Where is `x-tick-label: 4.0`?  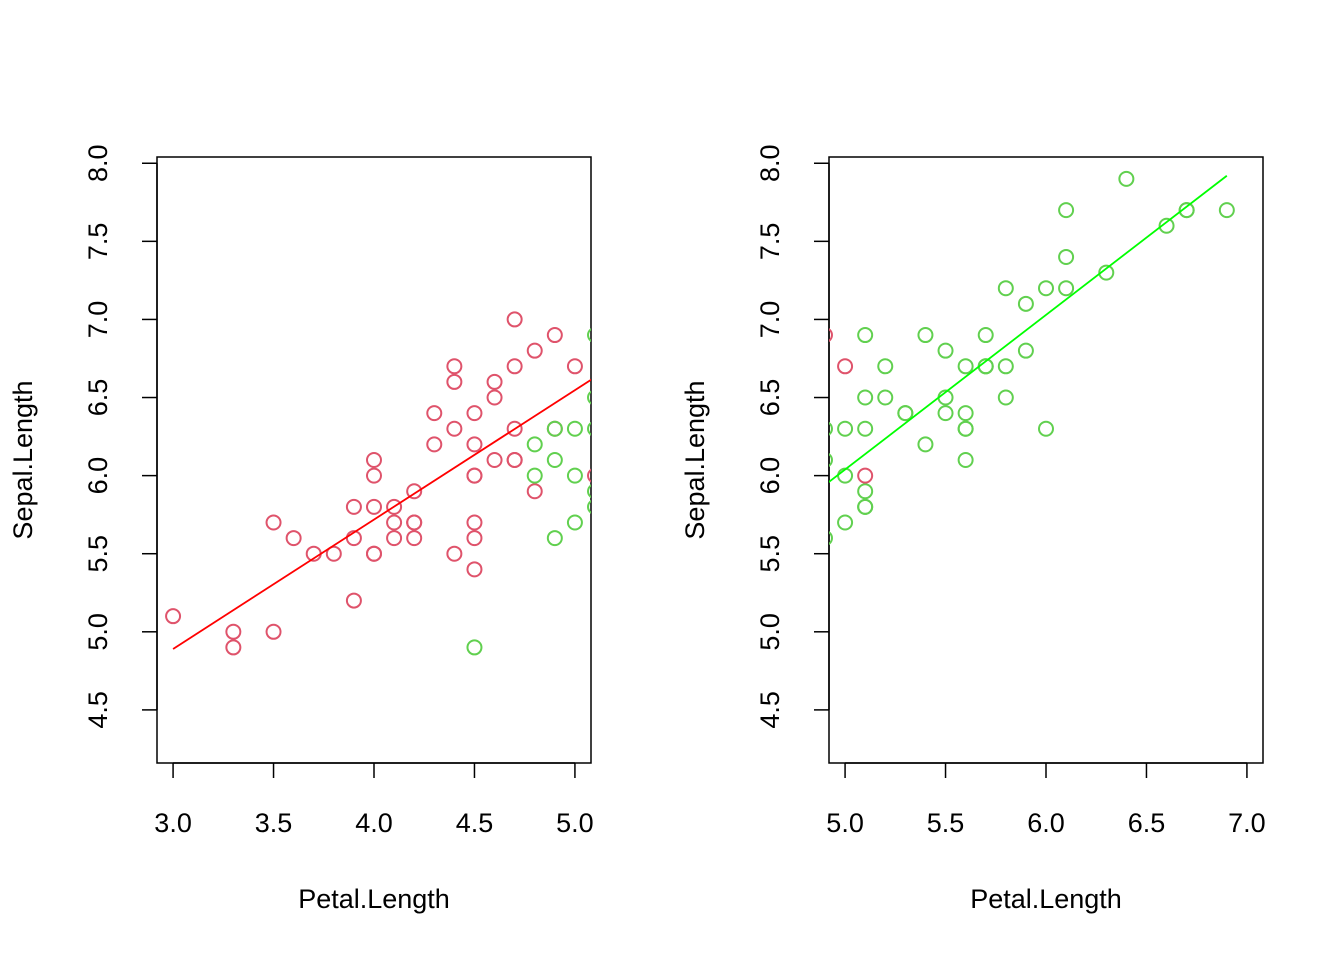 x-tick-label: 4.0 is located at coordinates (374, 823).